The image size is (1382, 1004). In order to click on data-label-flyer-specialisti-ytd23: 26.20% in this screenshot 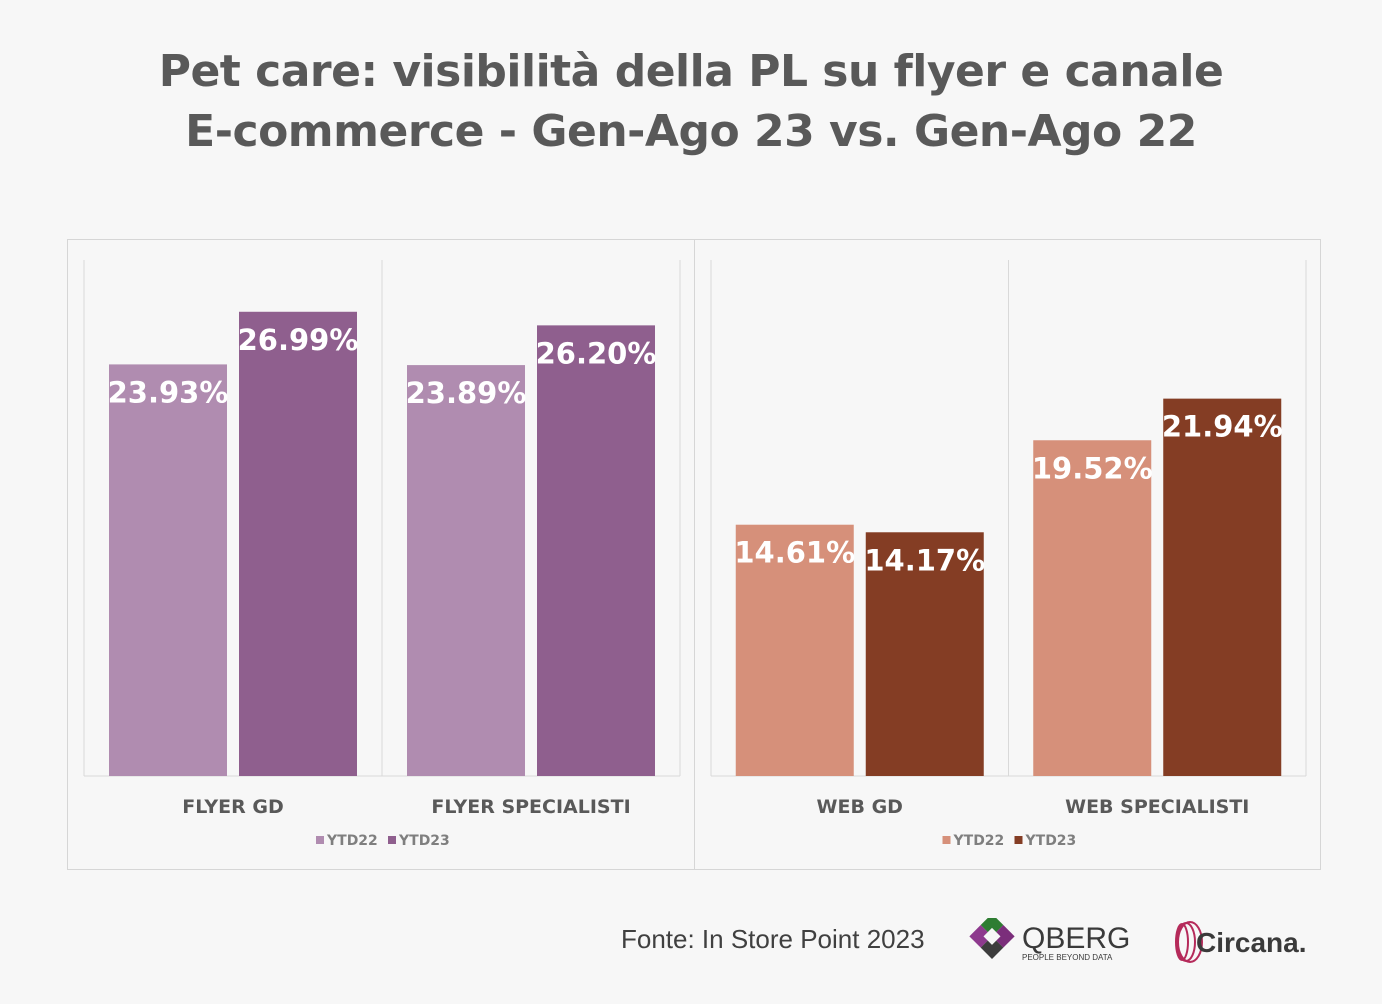, I will do `click(596, 353)`.